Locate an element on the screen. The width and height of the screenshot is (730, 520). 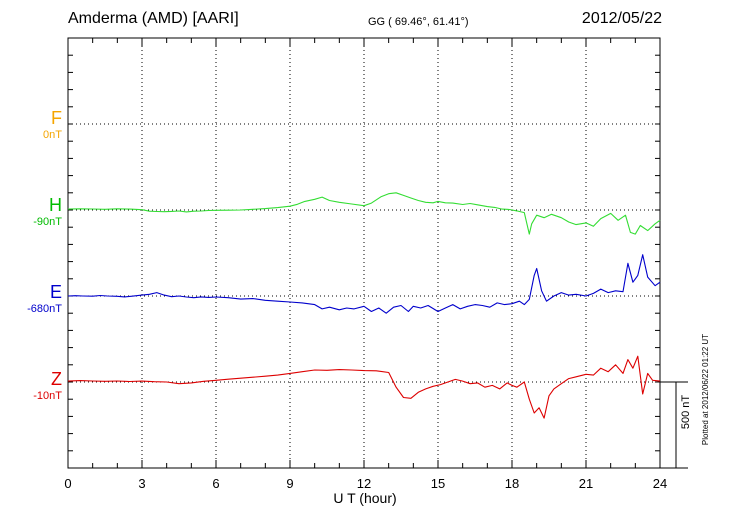
component-label-f: F 0nT is located at coordinates (52, 125).